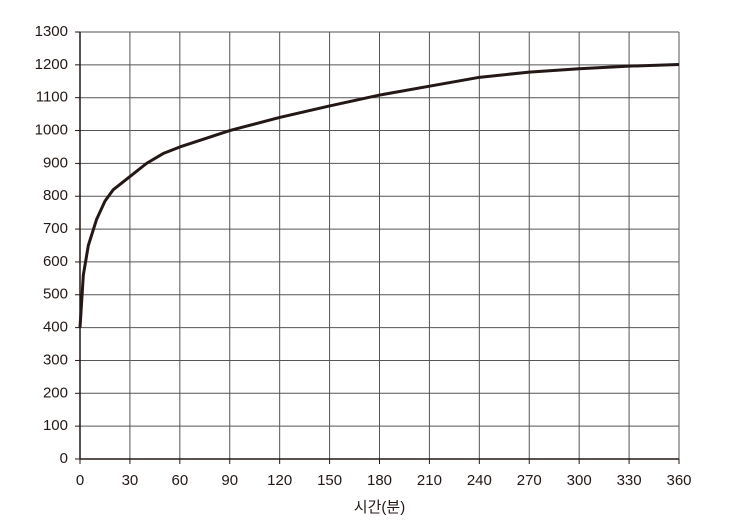 This screenshot has height=529, width=750. I want to click on y-tick-label: 1000, so click(51, 130).